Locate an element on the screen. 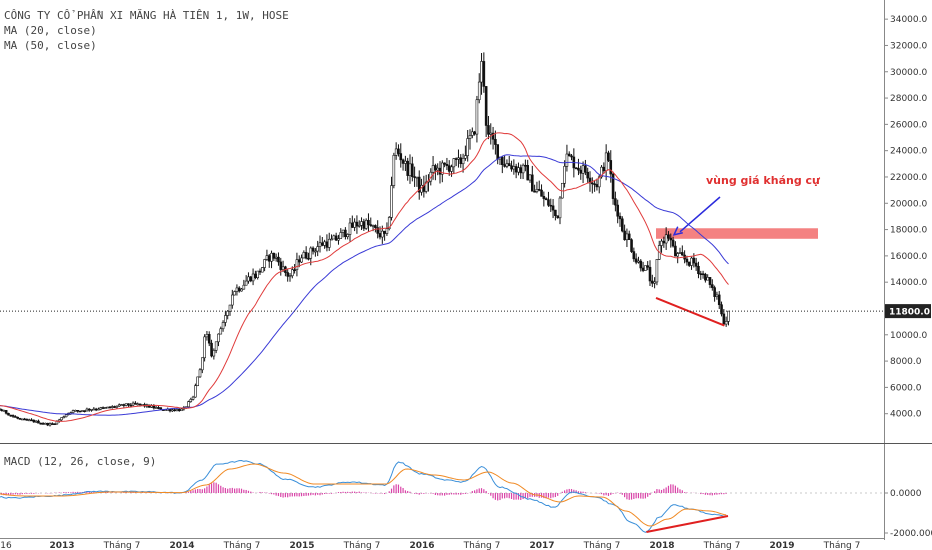 The height and width of the screenshot is (550, 932). price-tick-label: 24000.0 is located at coordinates (908, 152).